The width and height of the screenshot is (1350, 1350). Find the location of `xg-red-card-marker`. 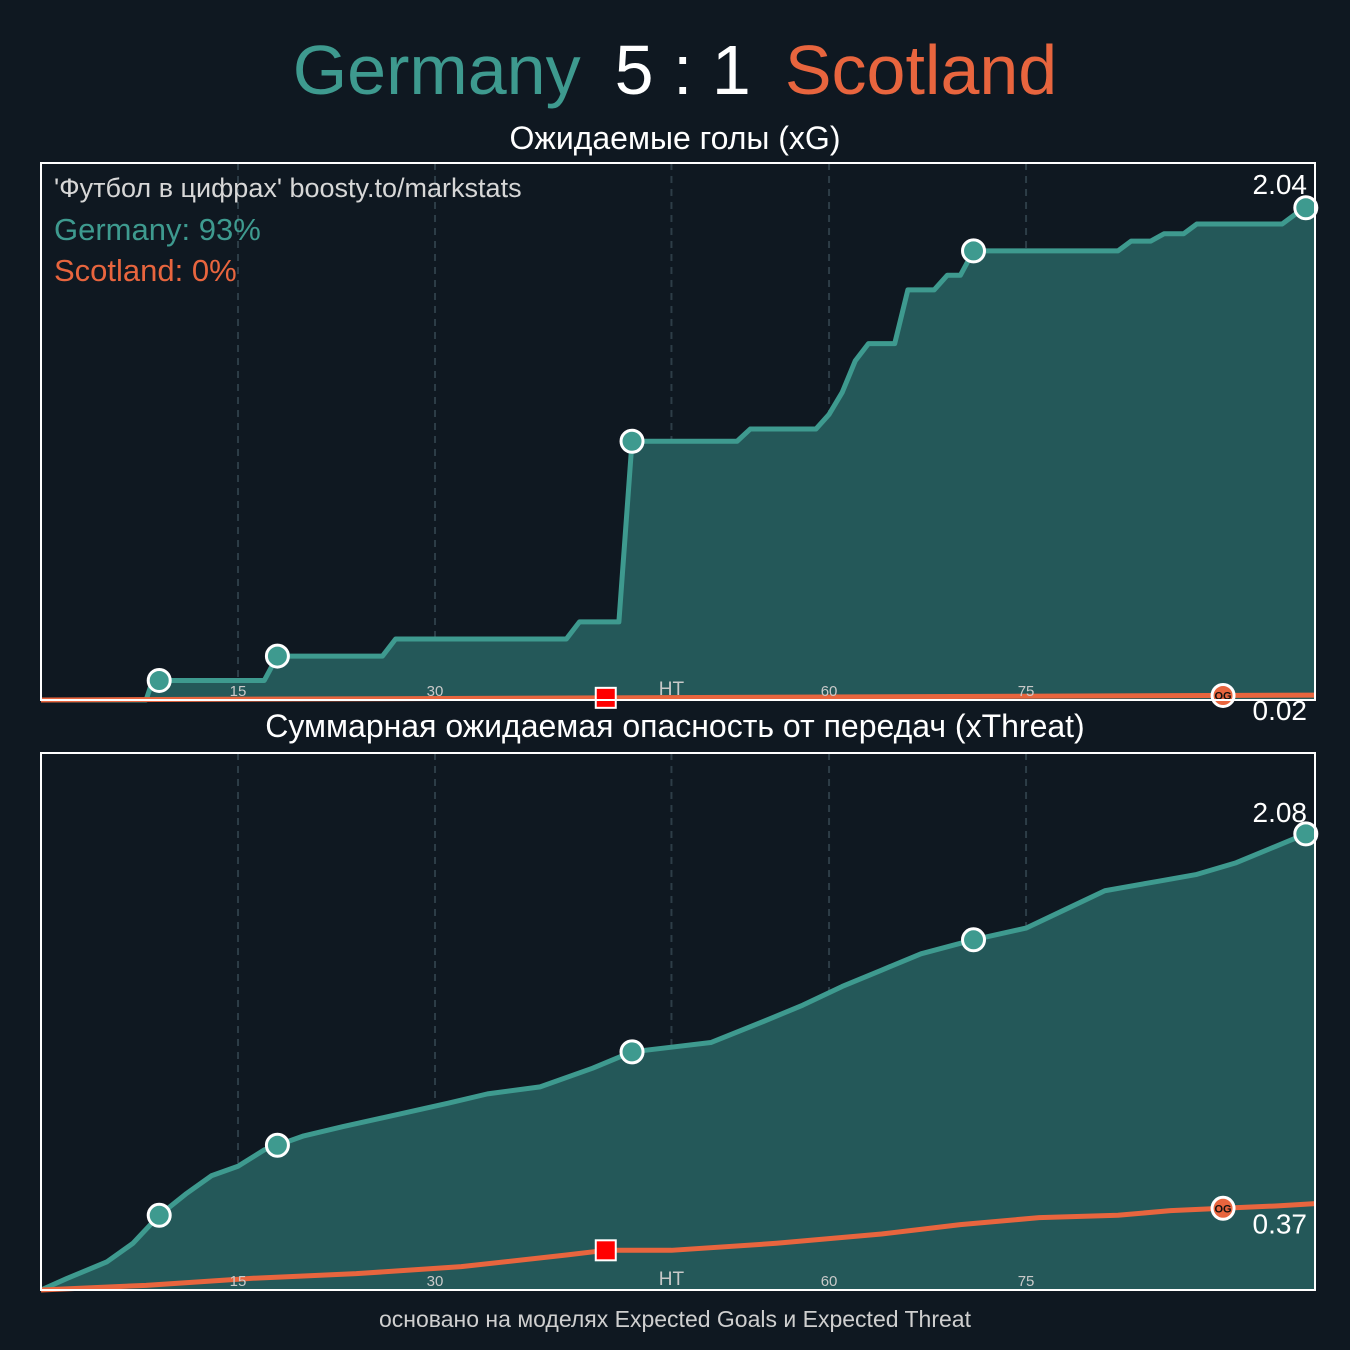

xg-red-card-marker is located at coordinates (605, 697).